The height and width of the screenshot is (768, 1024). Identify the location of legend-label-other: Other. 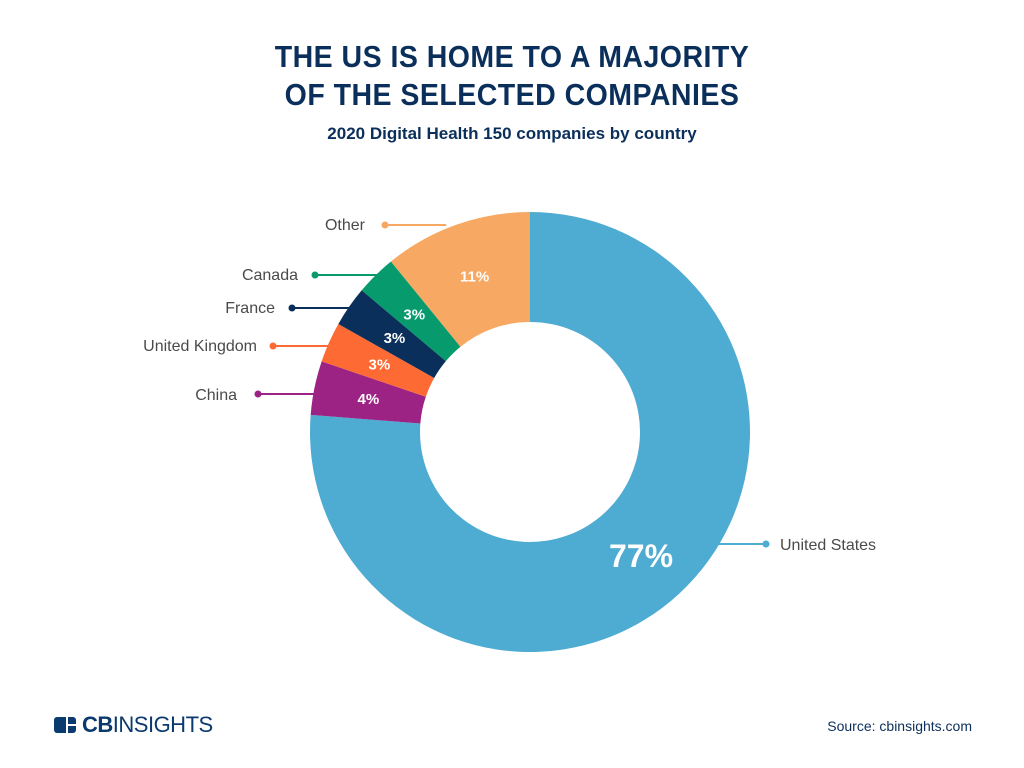
(345, 225).